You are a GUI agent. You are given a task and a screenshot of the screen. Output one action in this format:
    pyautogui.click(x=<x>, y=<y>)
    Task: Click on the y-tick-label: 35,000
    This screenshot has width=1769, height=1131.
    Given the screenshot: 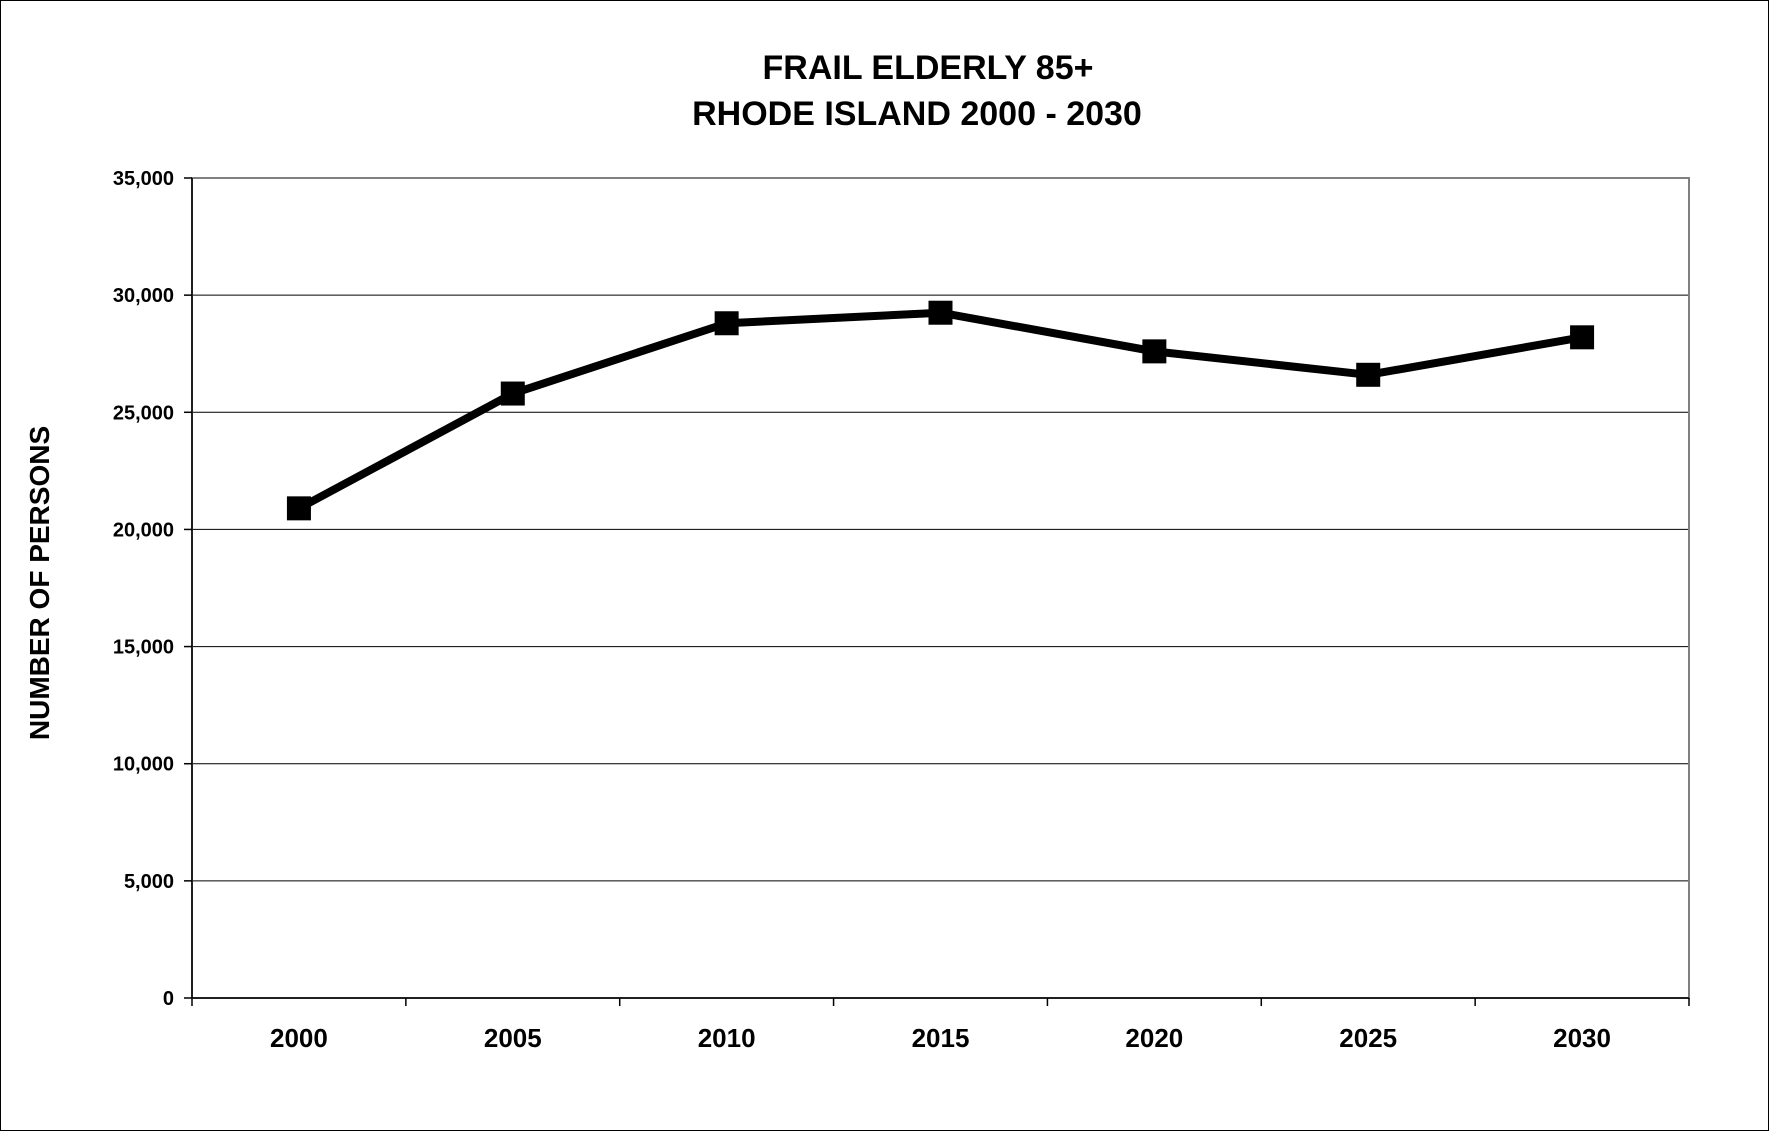 What is the action you would take?
    pyautogui.click(x=143, y=179)
    